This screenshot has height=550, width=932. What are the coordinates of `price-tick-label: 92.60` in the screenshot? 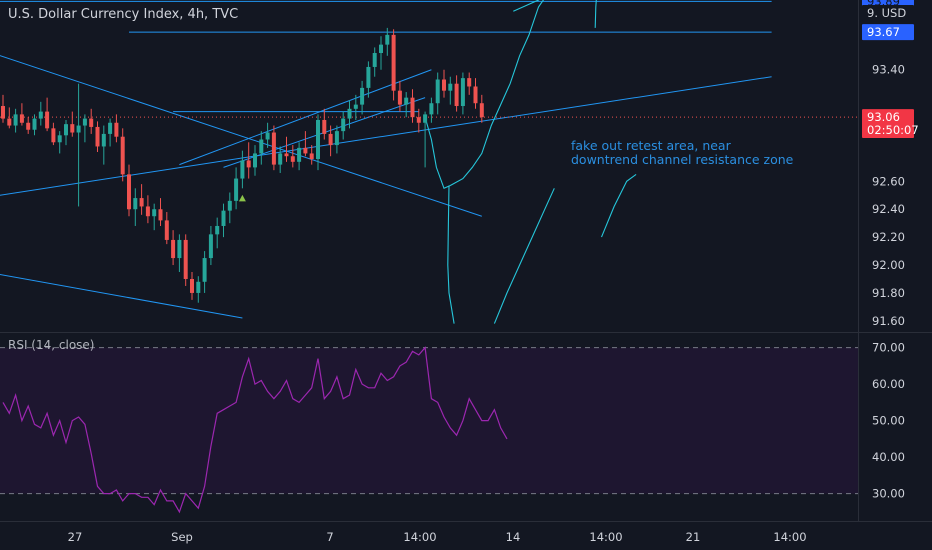 It's located at (888, 181).